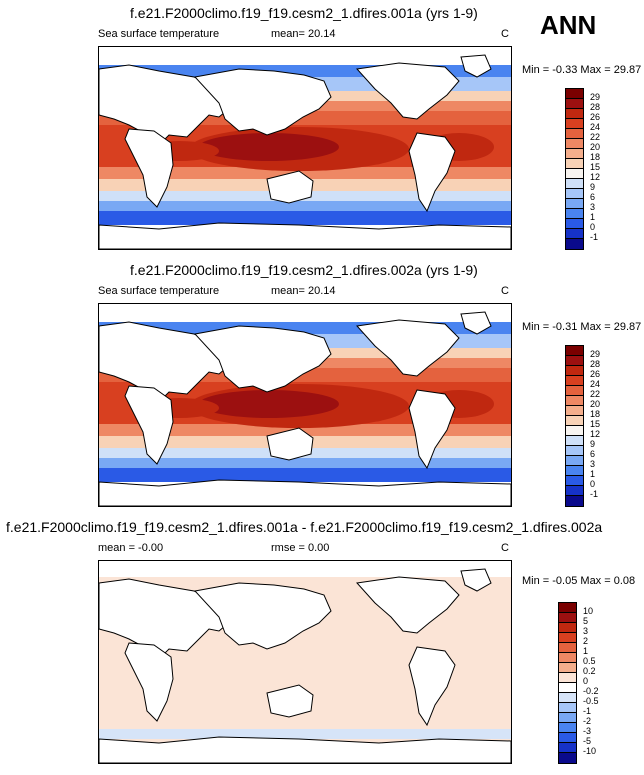  What do you see at coordinates (595, 177) in the screenshot?
I see `panel1-tick: 12` at bounding box center [595, 177].